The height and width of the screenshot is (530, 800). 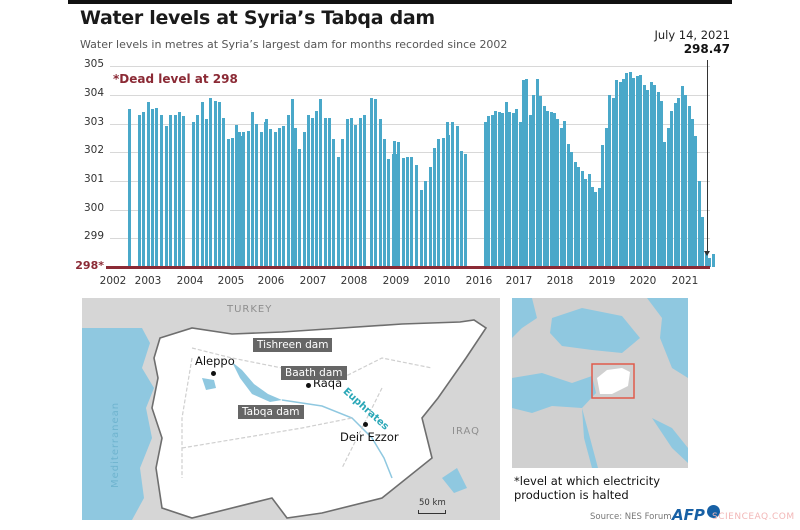 I want to click on watermark: SCIENCEAQ.COM, so click(x=753, y=517).